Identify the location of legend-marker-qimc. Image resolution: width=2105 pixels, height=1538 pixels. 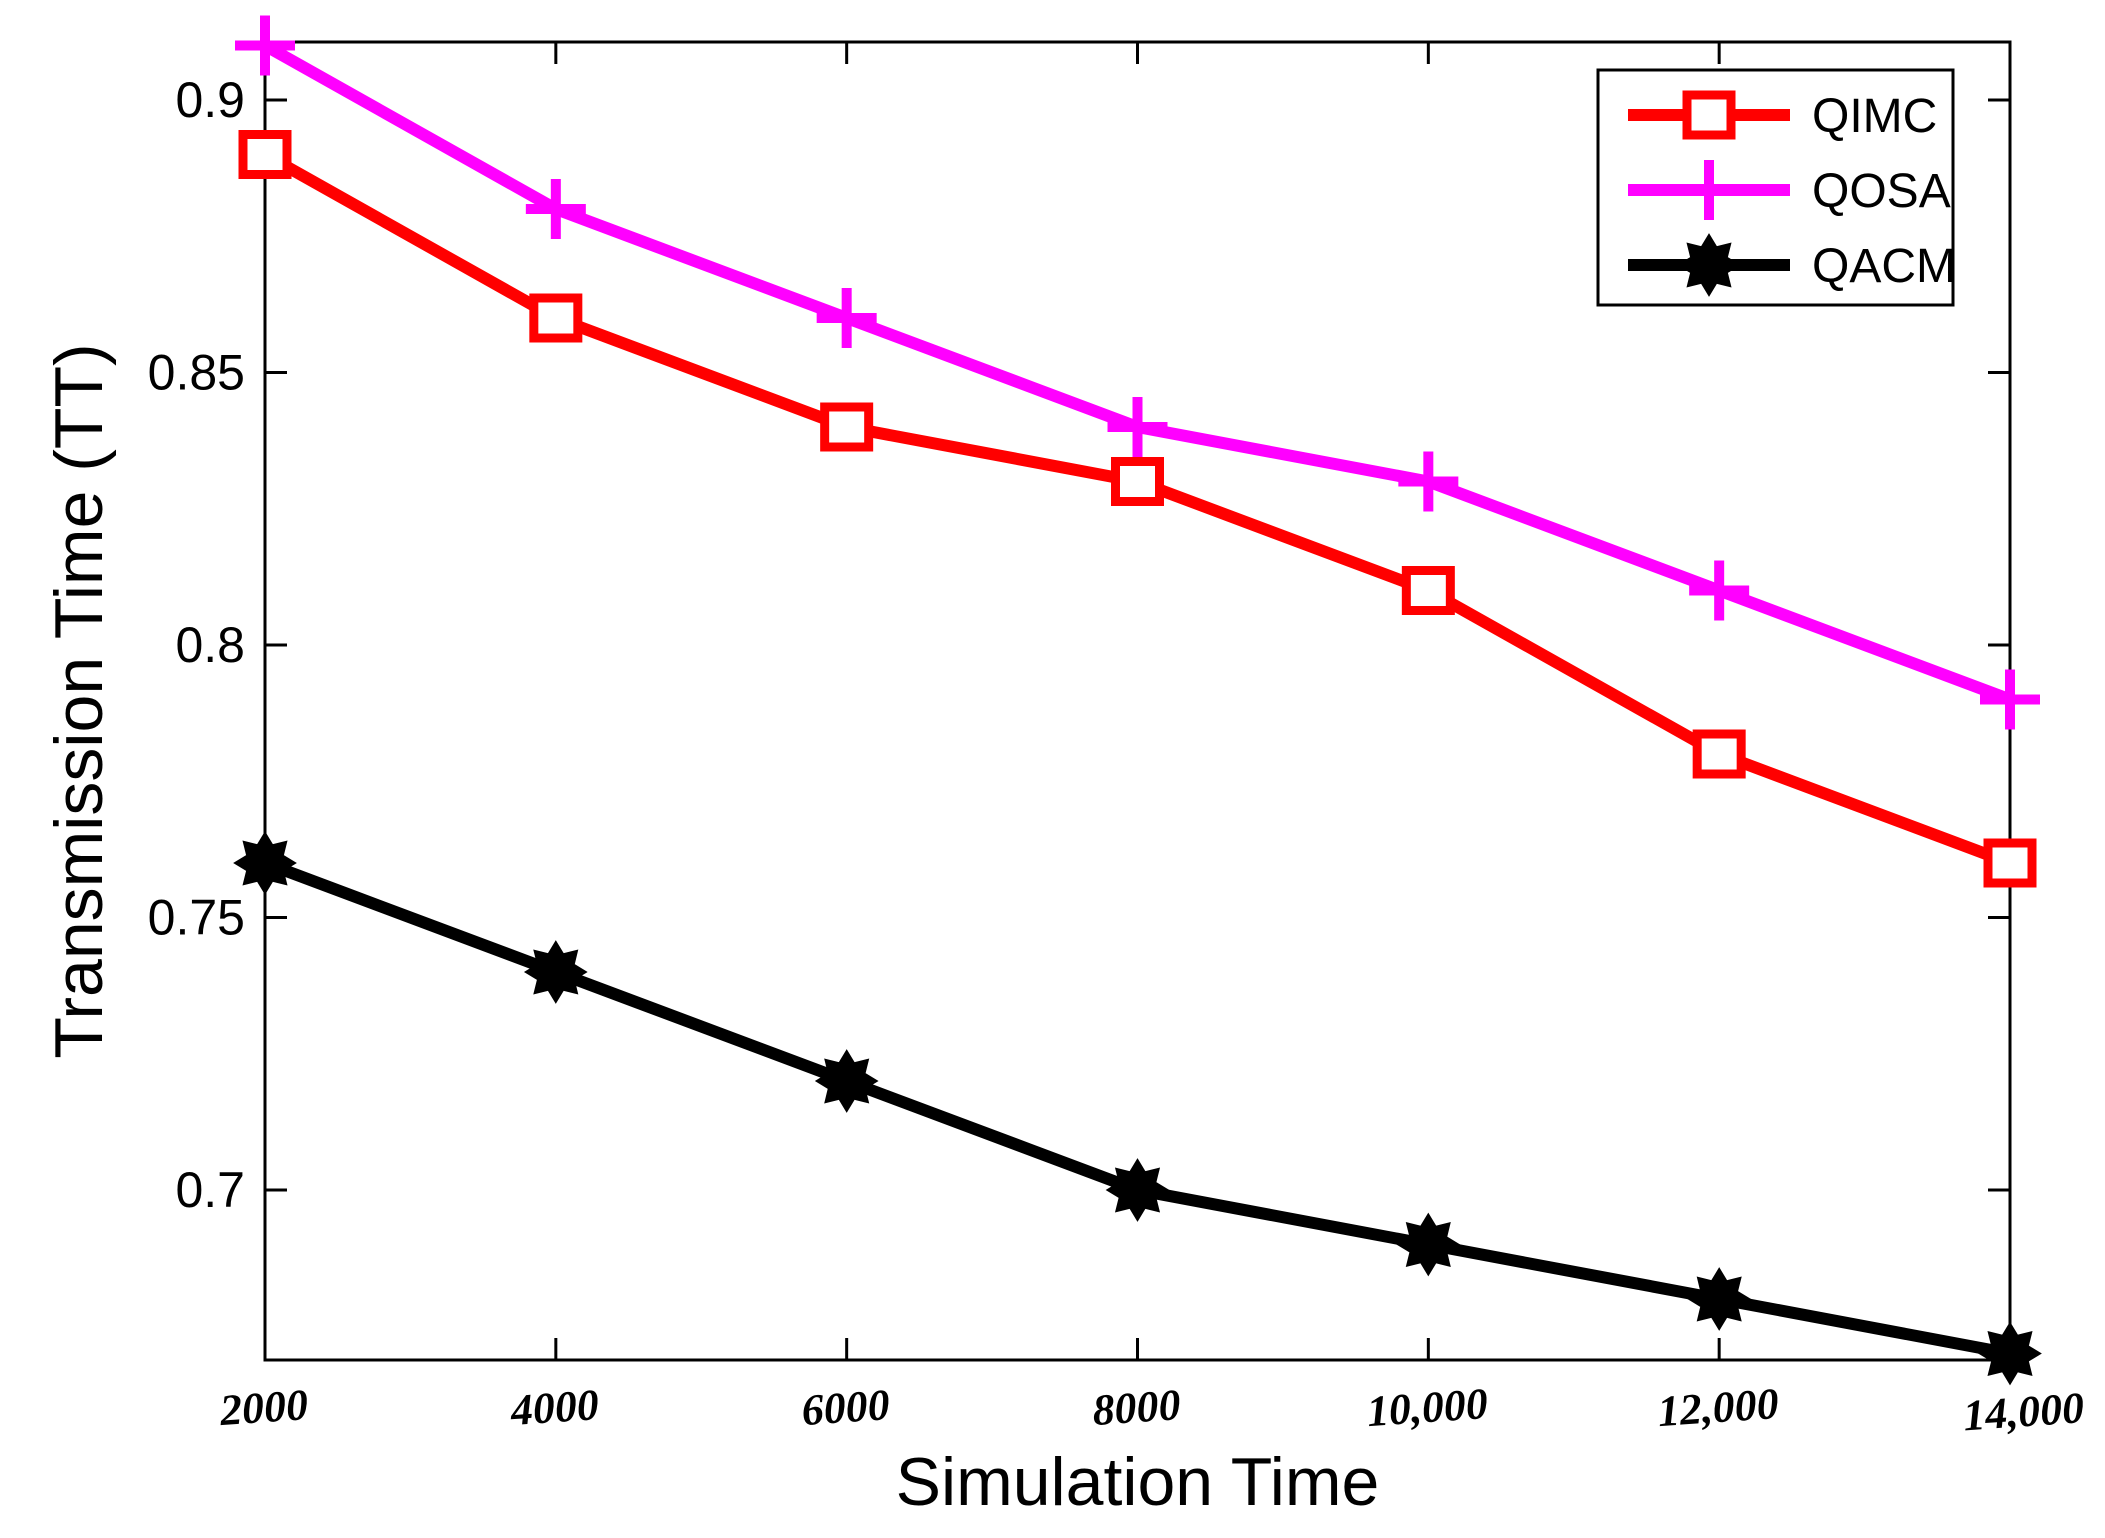
(1709, 115).